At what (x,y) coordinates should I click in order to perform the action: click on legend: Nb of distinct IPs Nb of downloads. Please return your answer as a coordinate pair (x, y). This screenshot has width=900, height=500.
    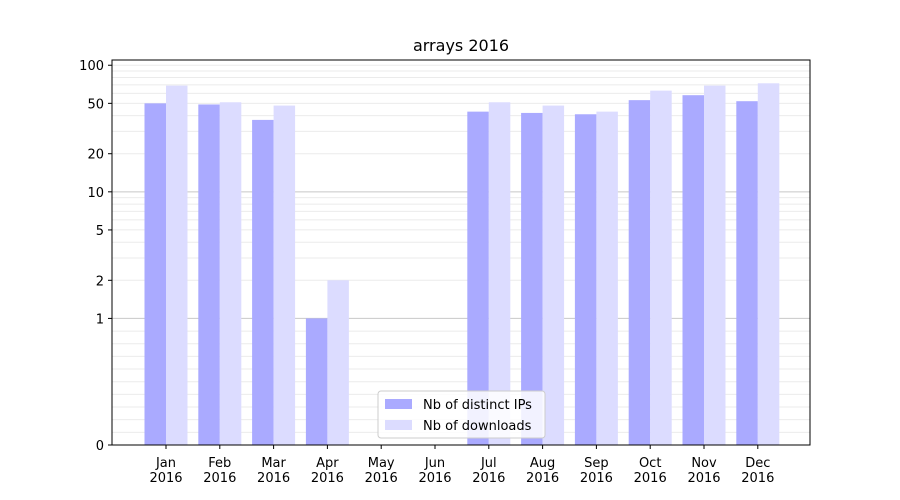
    Looking at the image, I should click on (461, 414).